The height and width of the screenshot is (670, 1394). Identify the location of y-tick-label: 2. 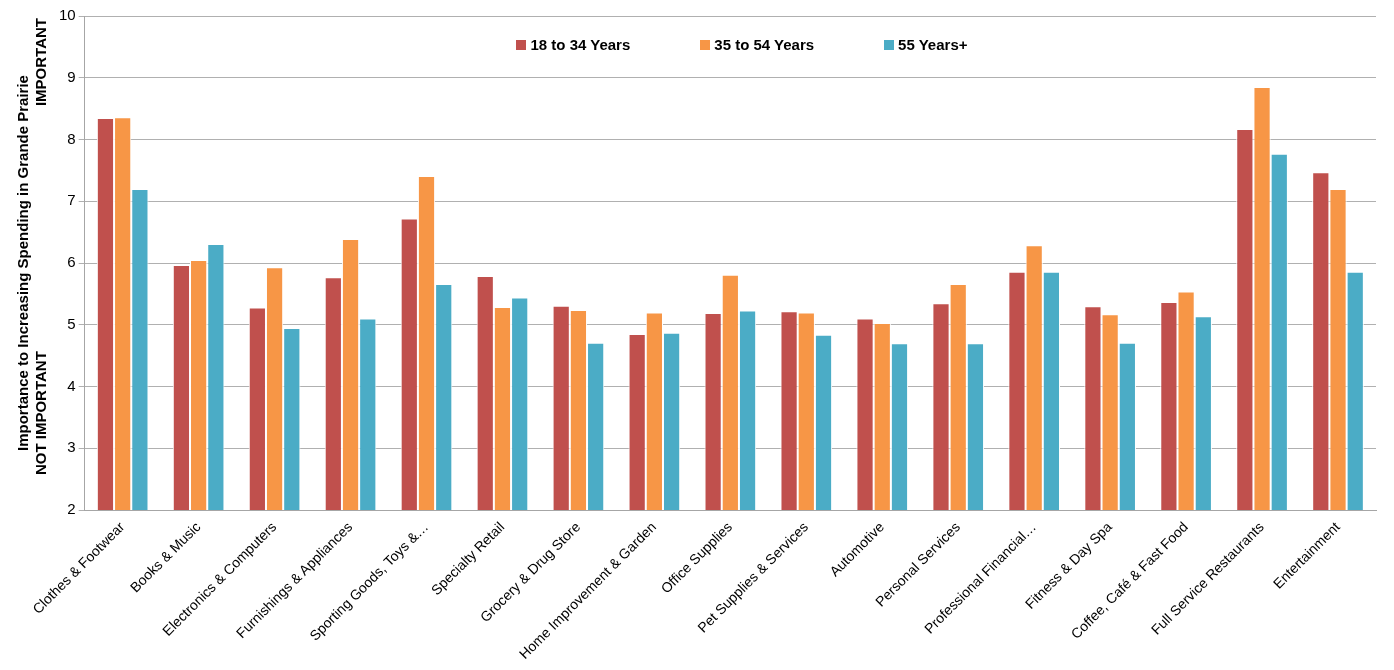
(71, 509).